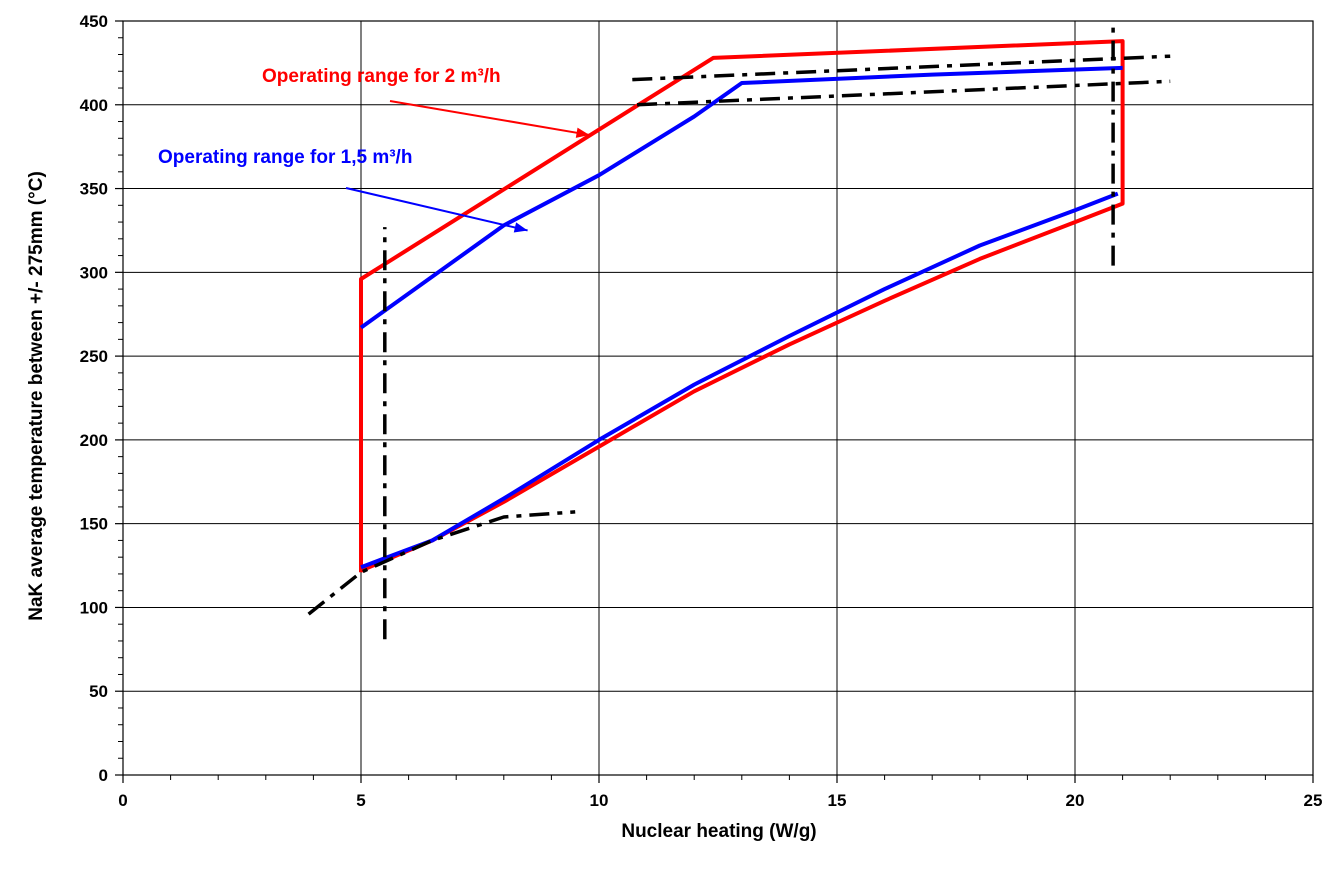 The height and width of the screenshot is (869, 1330). What do you see at coordinates (94, 356) in the screenshot?
I see `y-tick-label: 250` at bounding box center [94, 356].